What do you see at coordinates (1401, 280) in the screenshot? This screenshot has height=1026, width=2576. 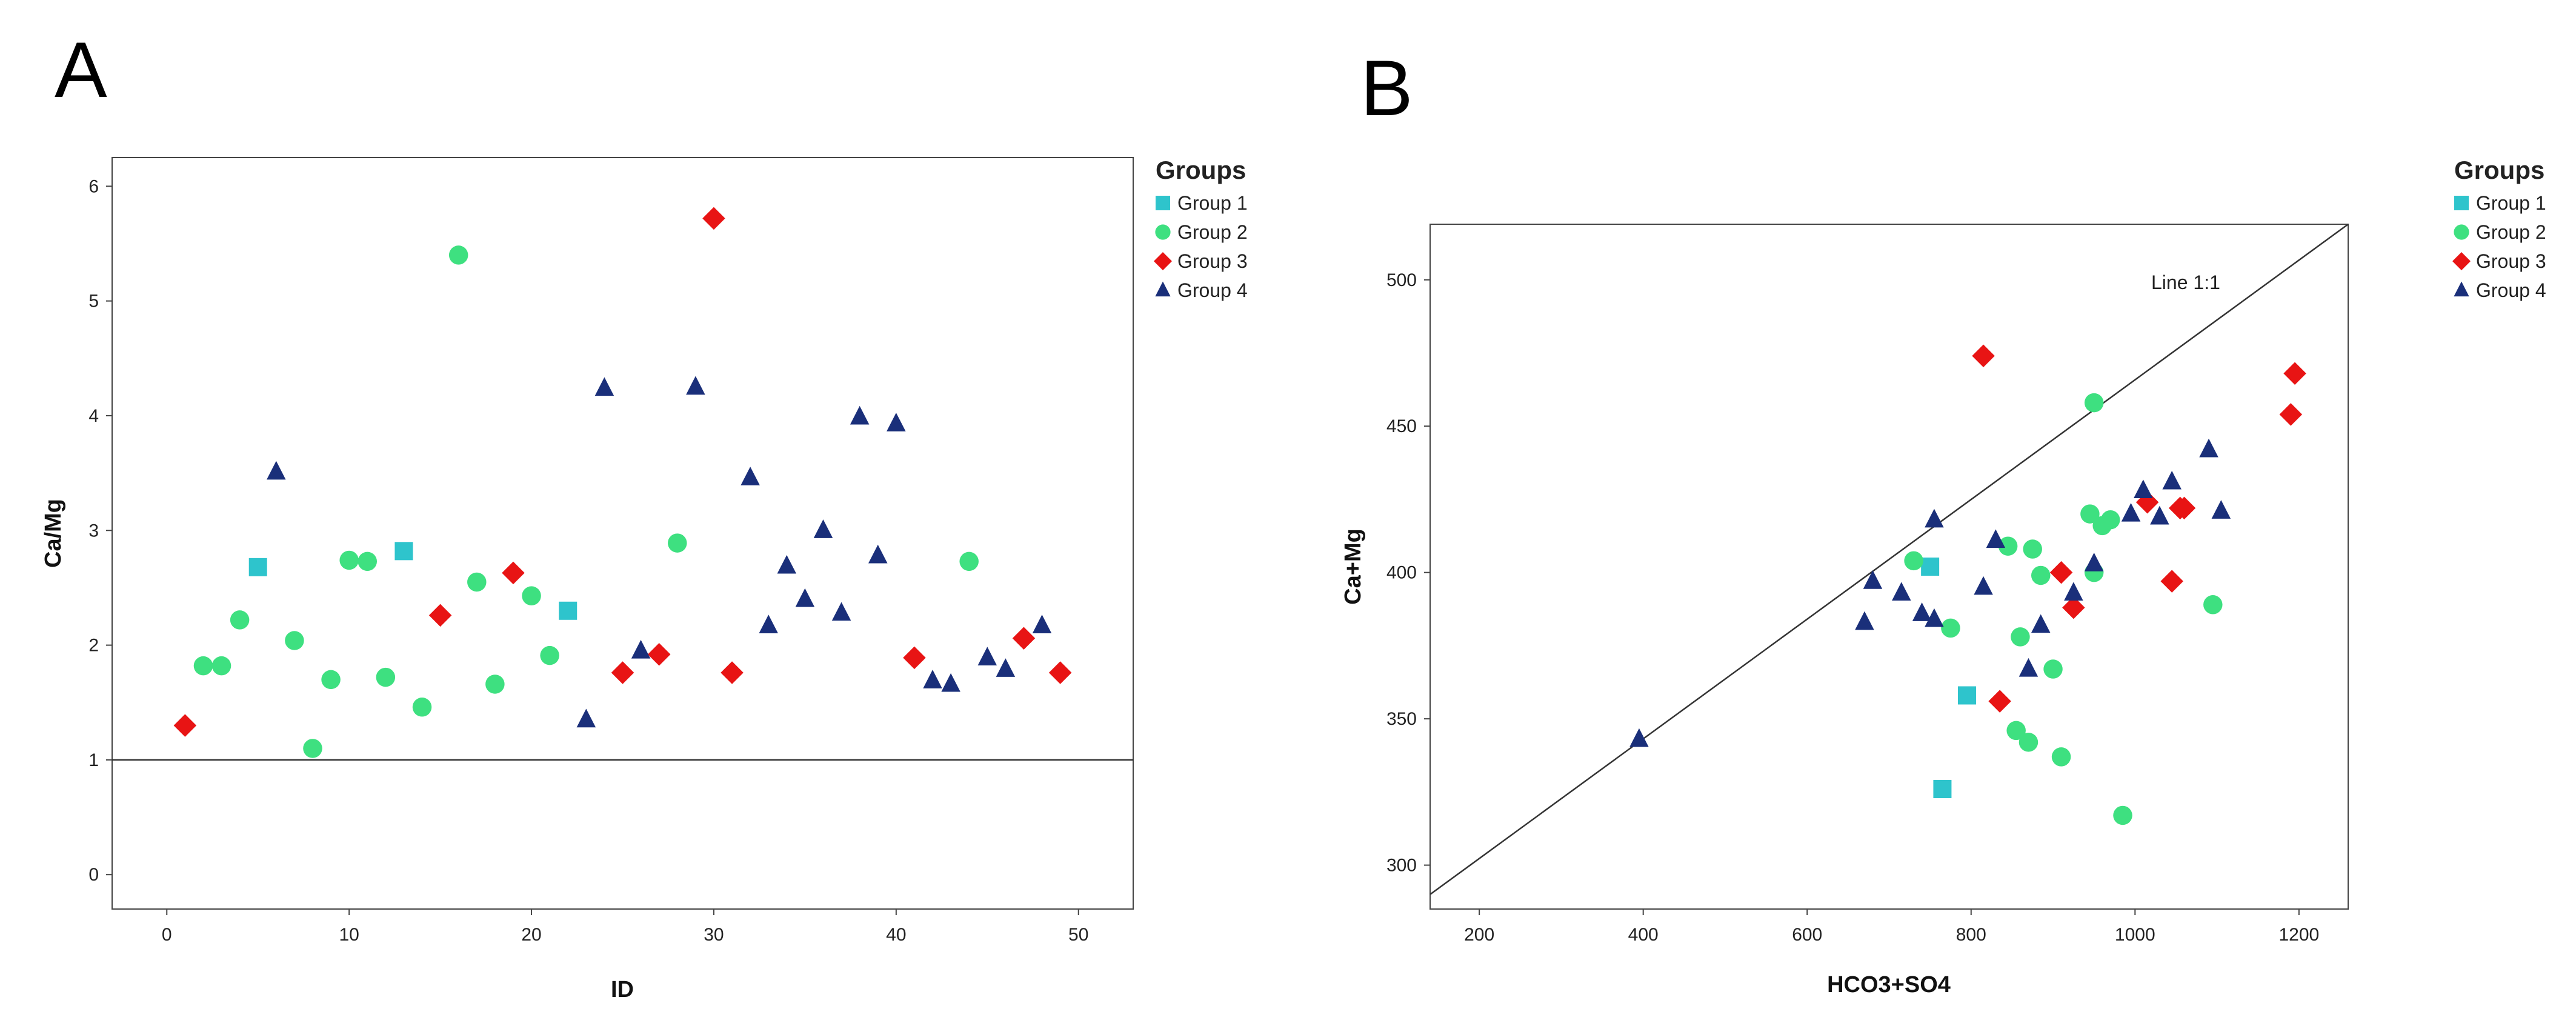 I see `chart-b-y-tick-label: 500` at bounding box center [1401, 280].